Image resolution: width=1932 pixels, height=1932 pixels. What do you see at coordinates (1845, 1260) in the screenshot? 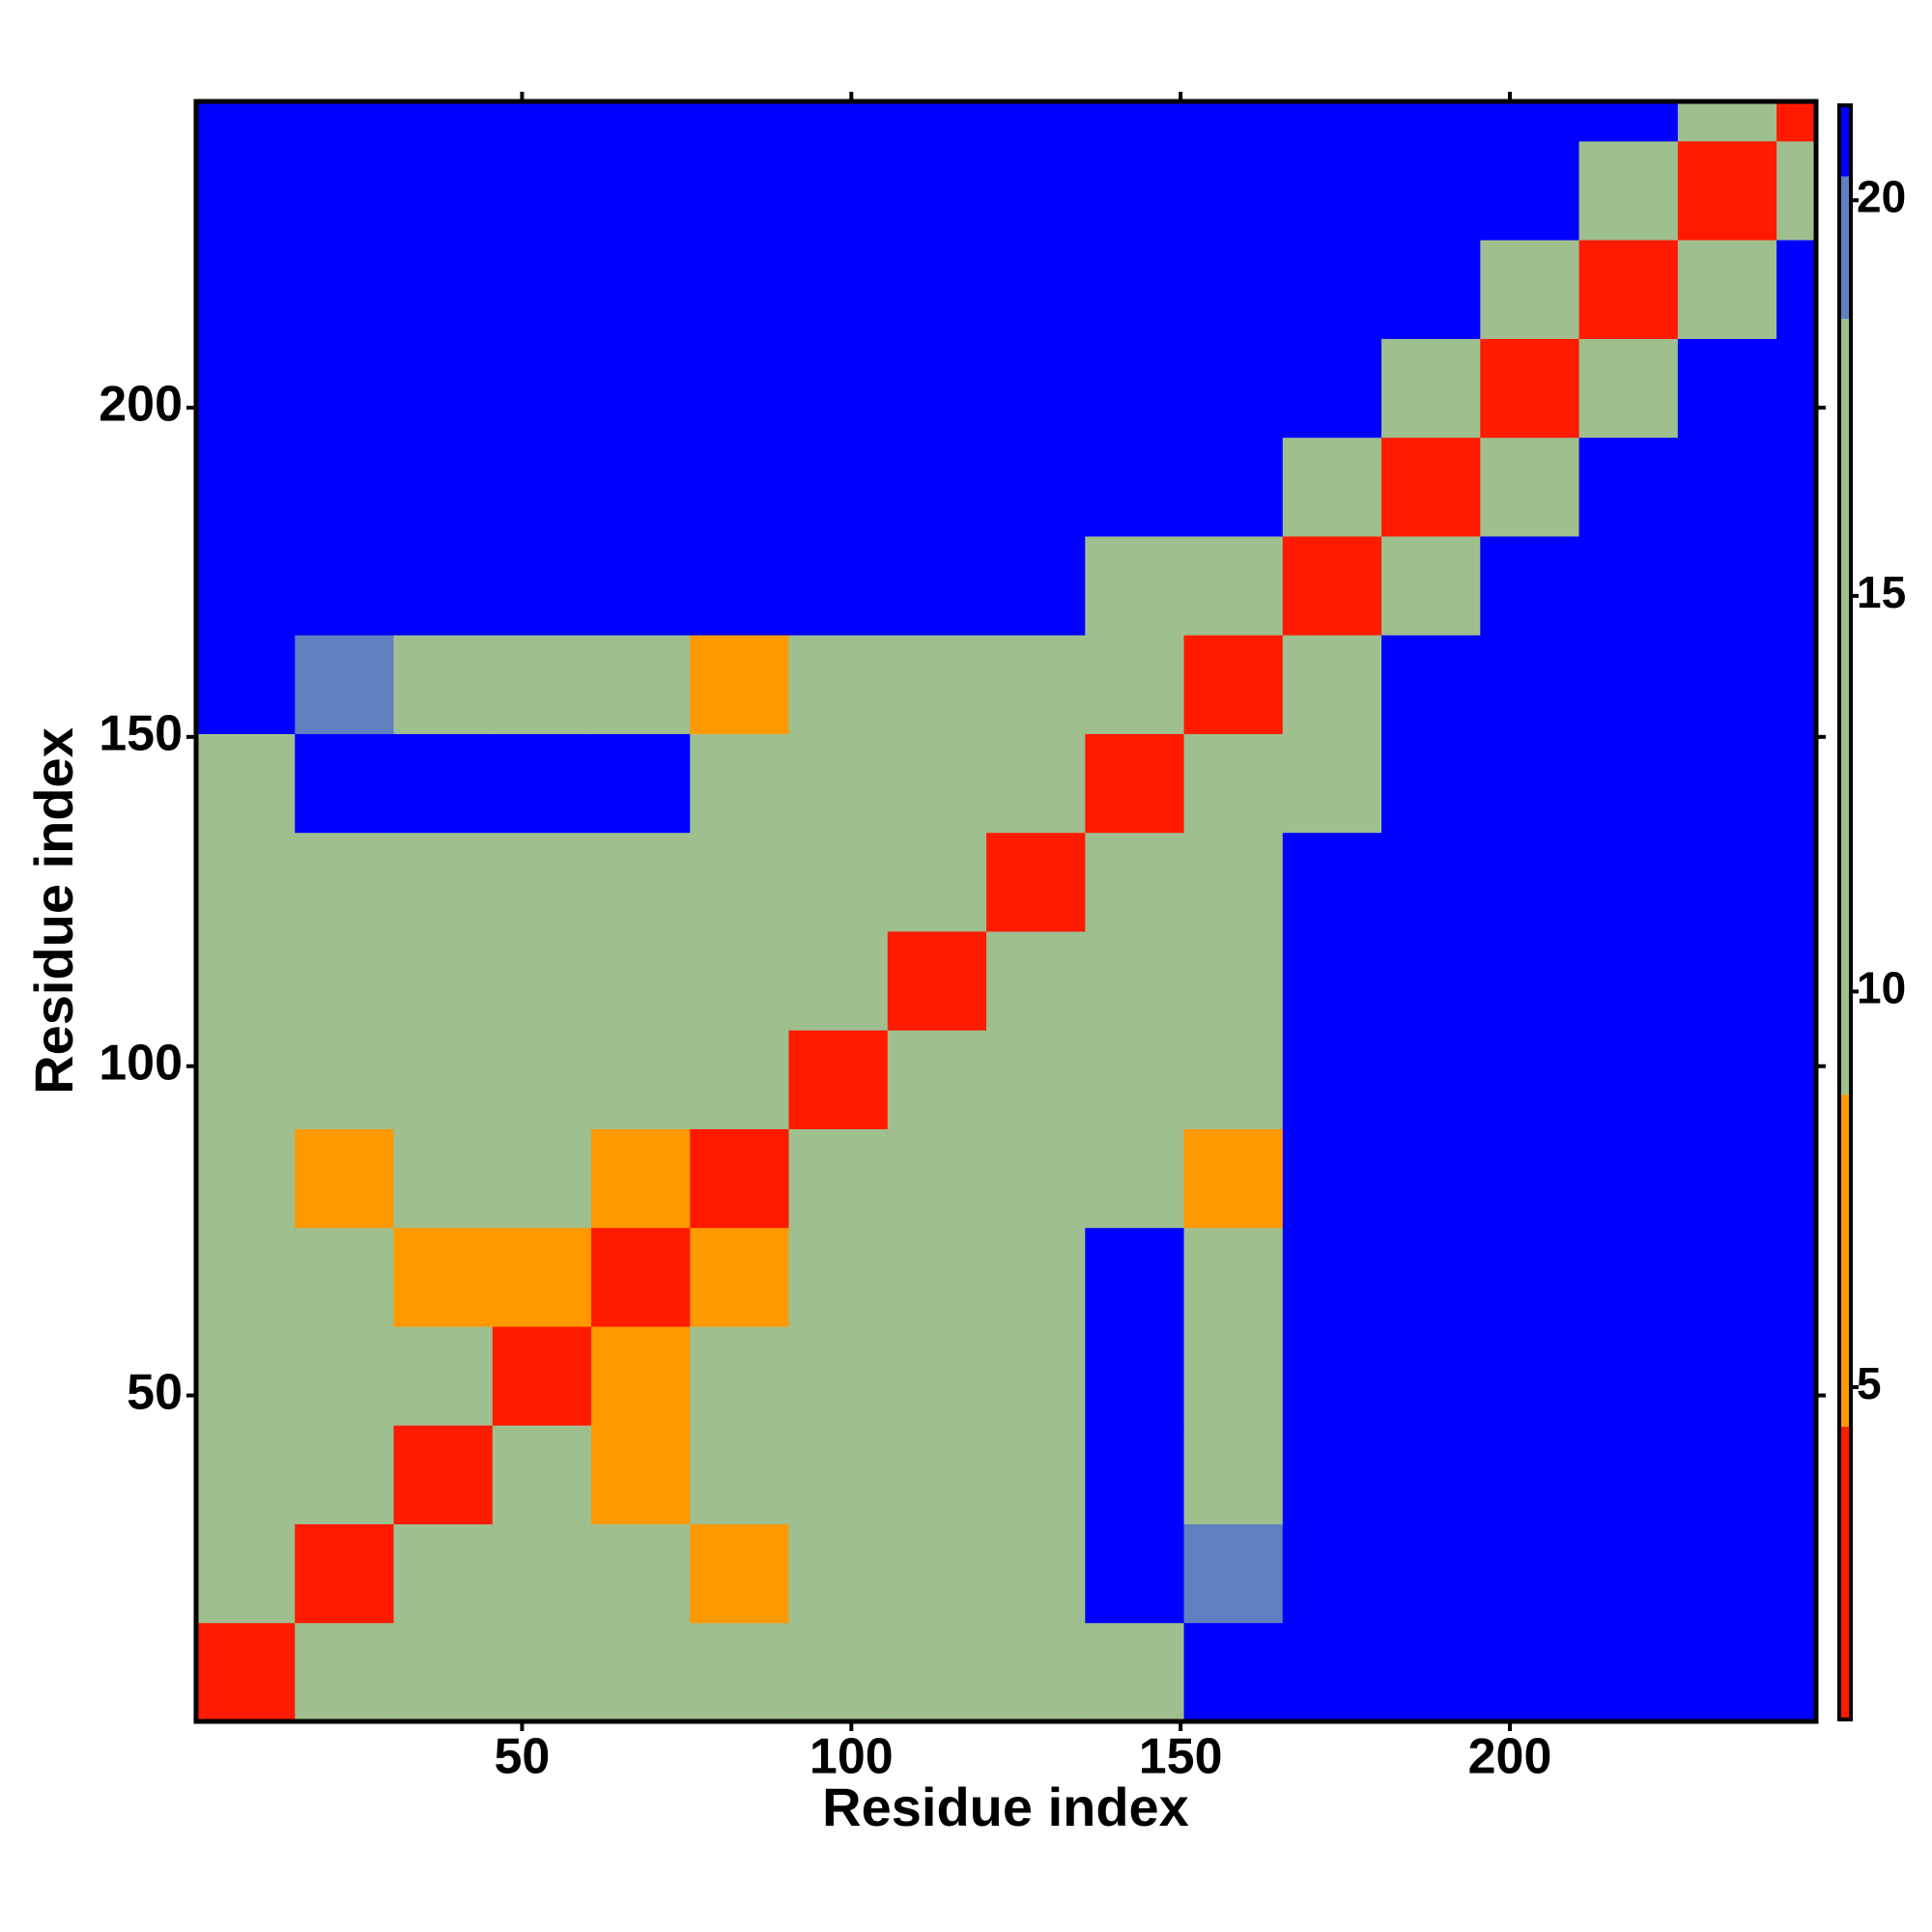
I see `colorbar-segment` at bounding box center [1845, 1260].